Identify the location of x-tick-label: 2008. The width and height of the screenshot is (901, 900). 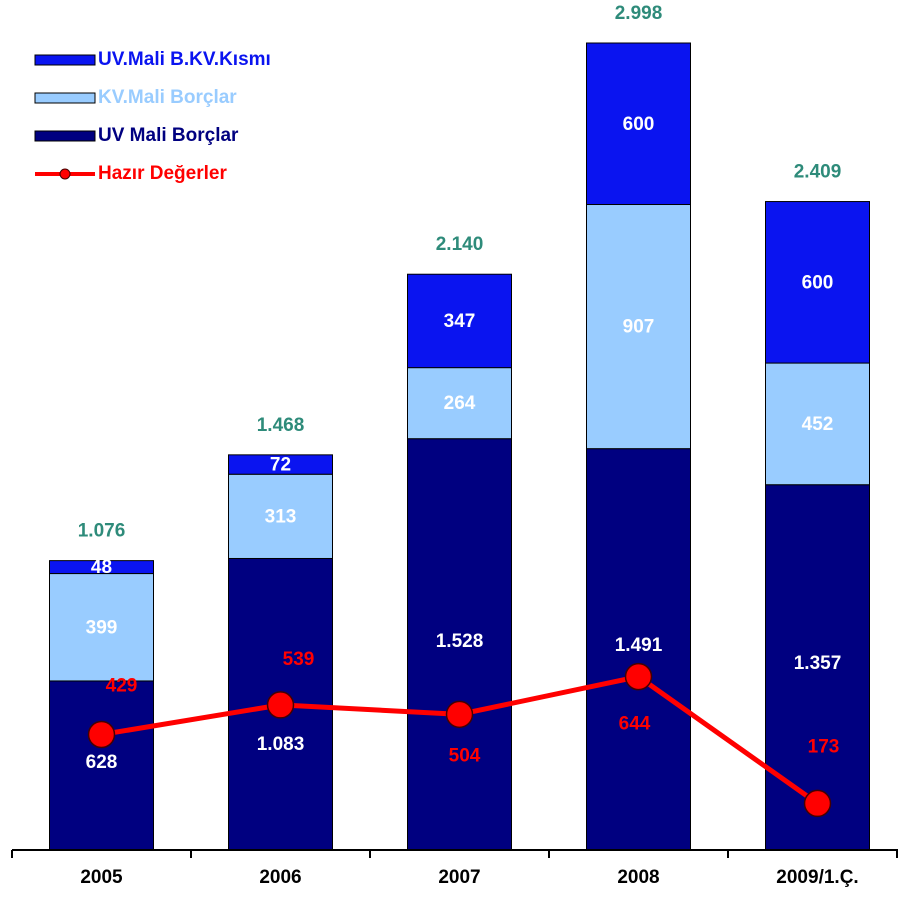
(638, 877).